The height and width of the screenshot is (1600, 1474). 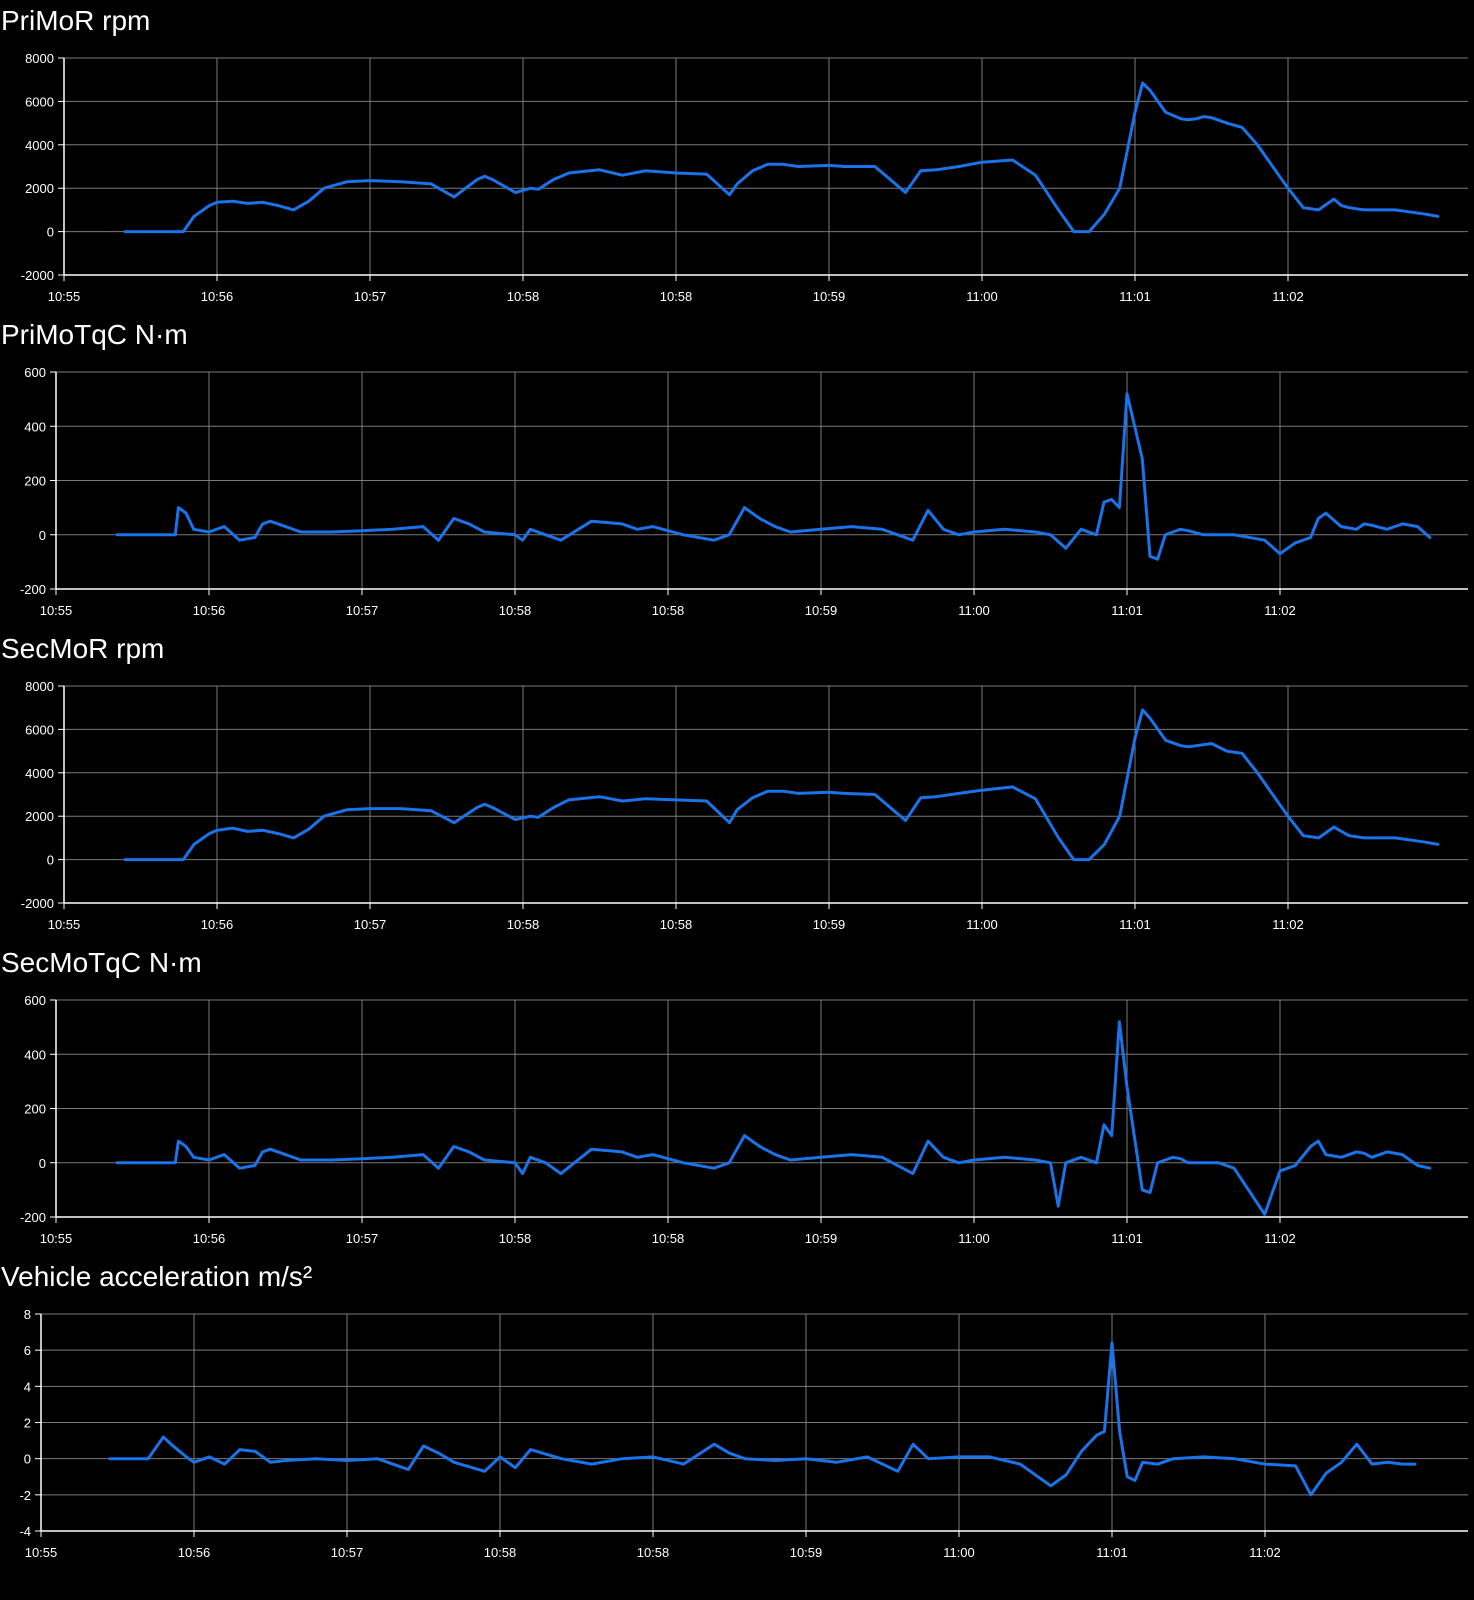 What do you see at coordinates (25, 1495) in the screenshot?
I see `y-tick-label: -2` at bounding box center [25, 1495].